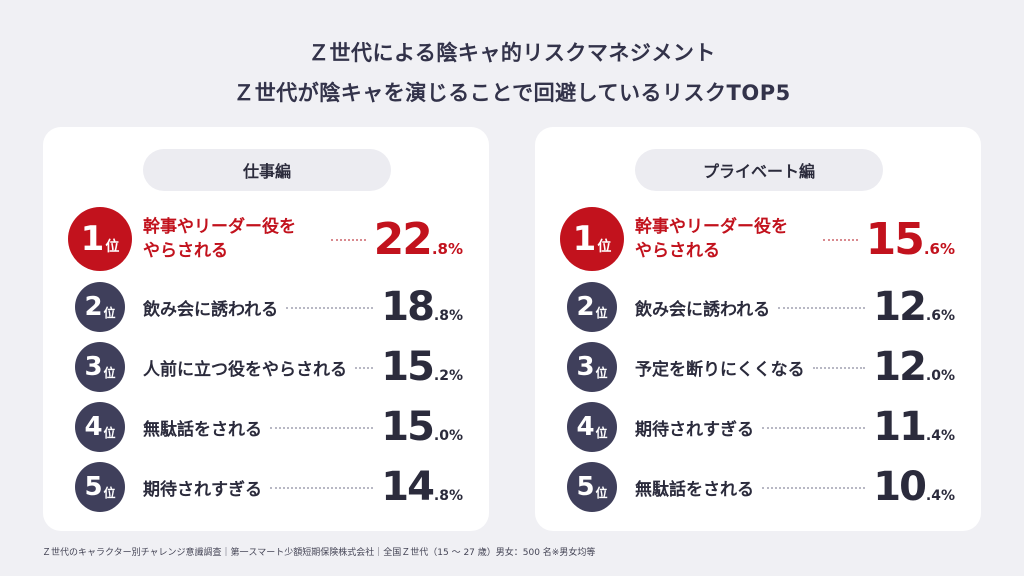 Image resolution: width=1024 pixels, height=576 pixels. Describe the element at coordinates (448, 376) in the screenshot. I see `value-decimal: .2%` at that location.